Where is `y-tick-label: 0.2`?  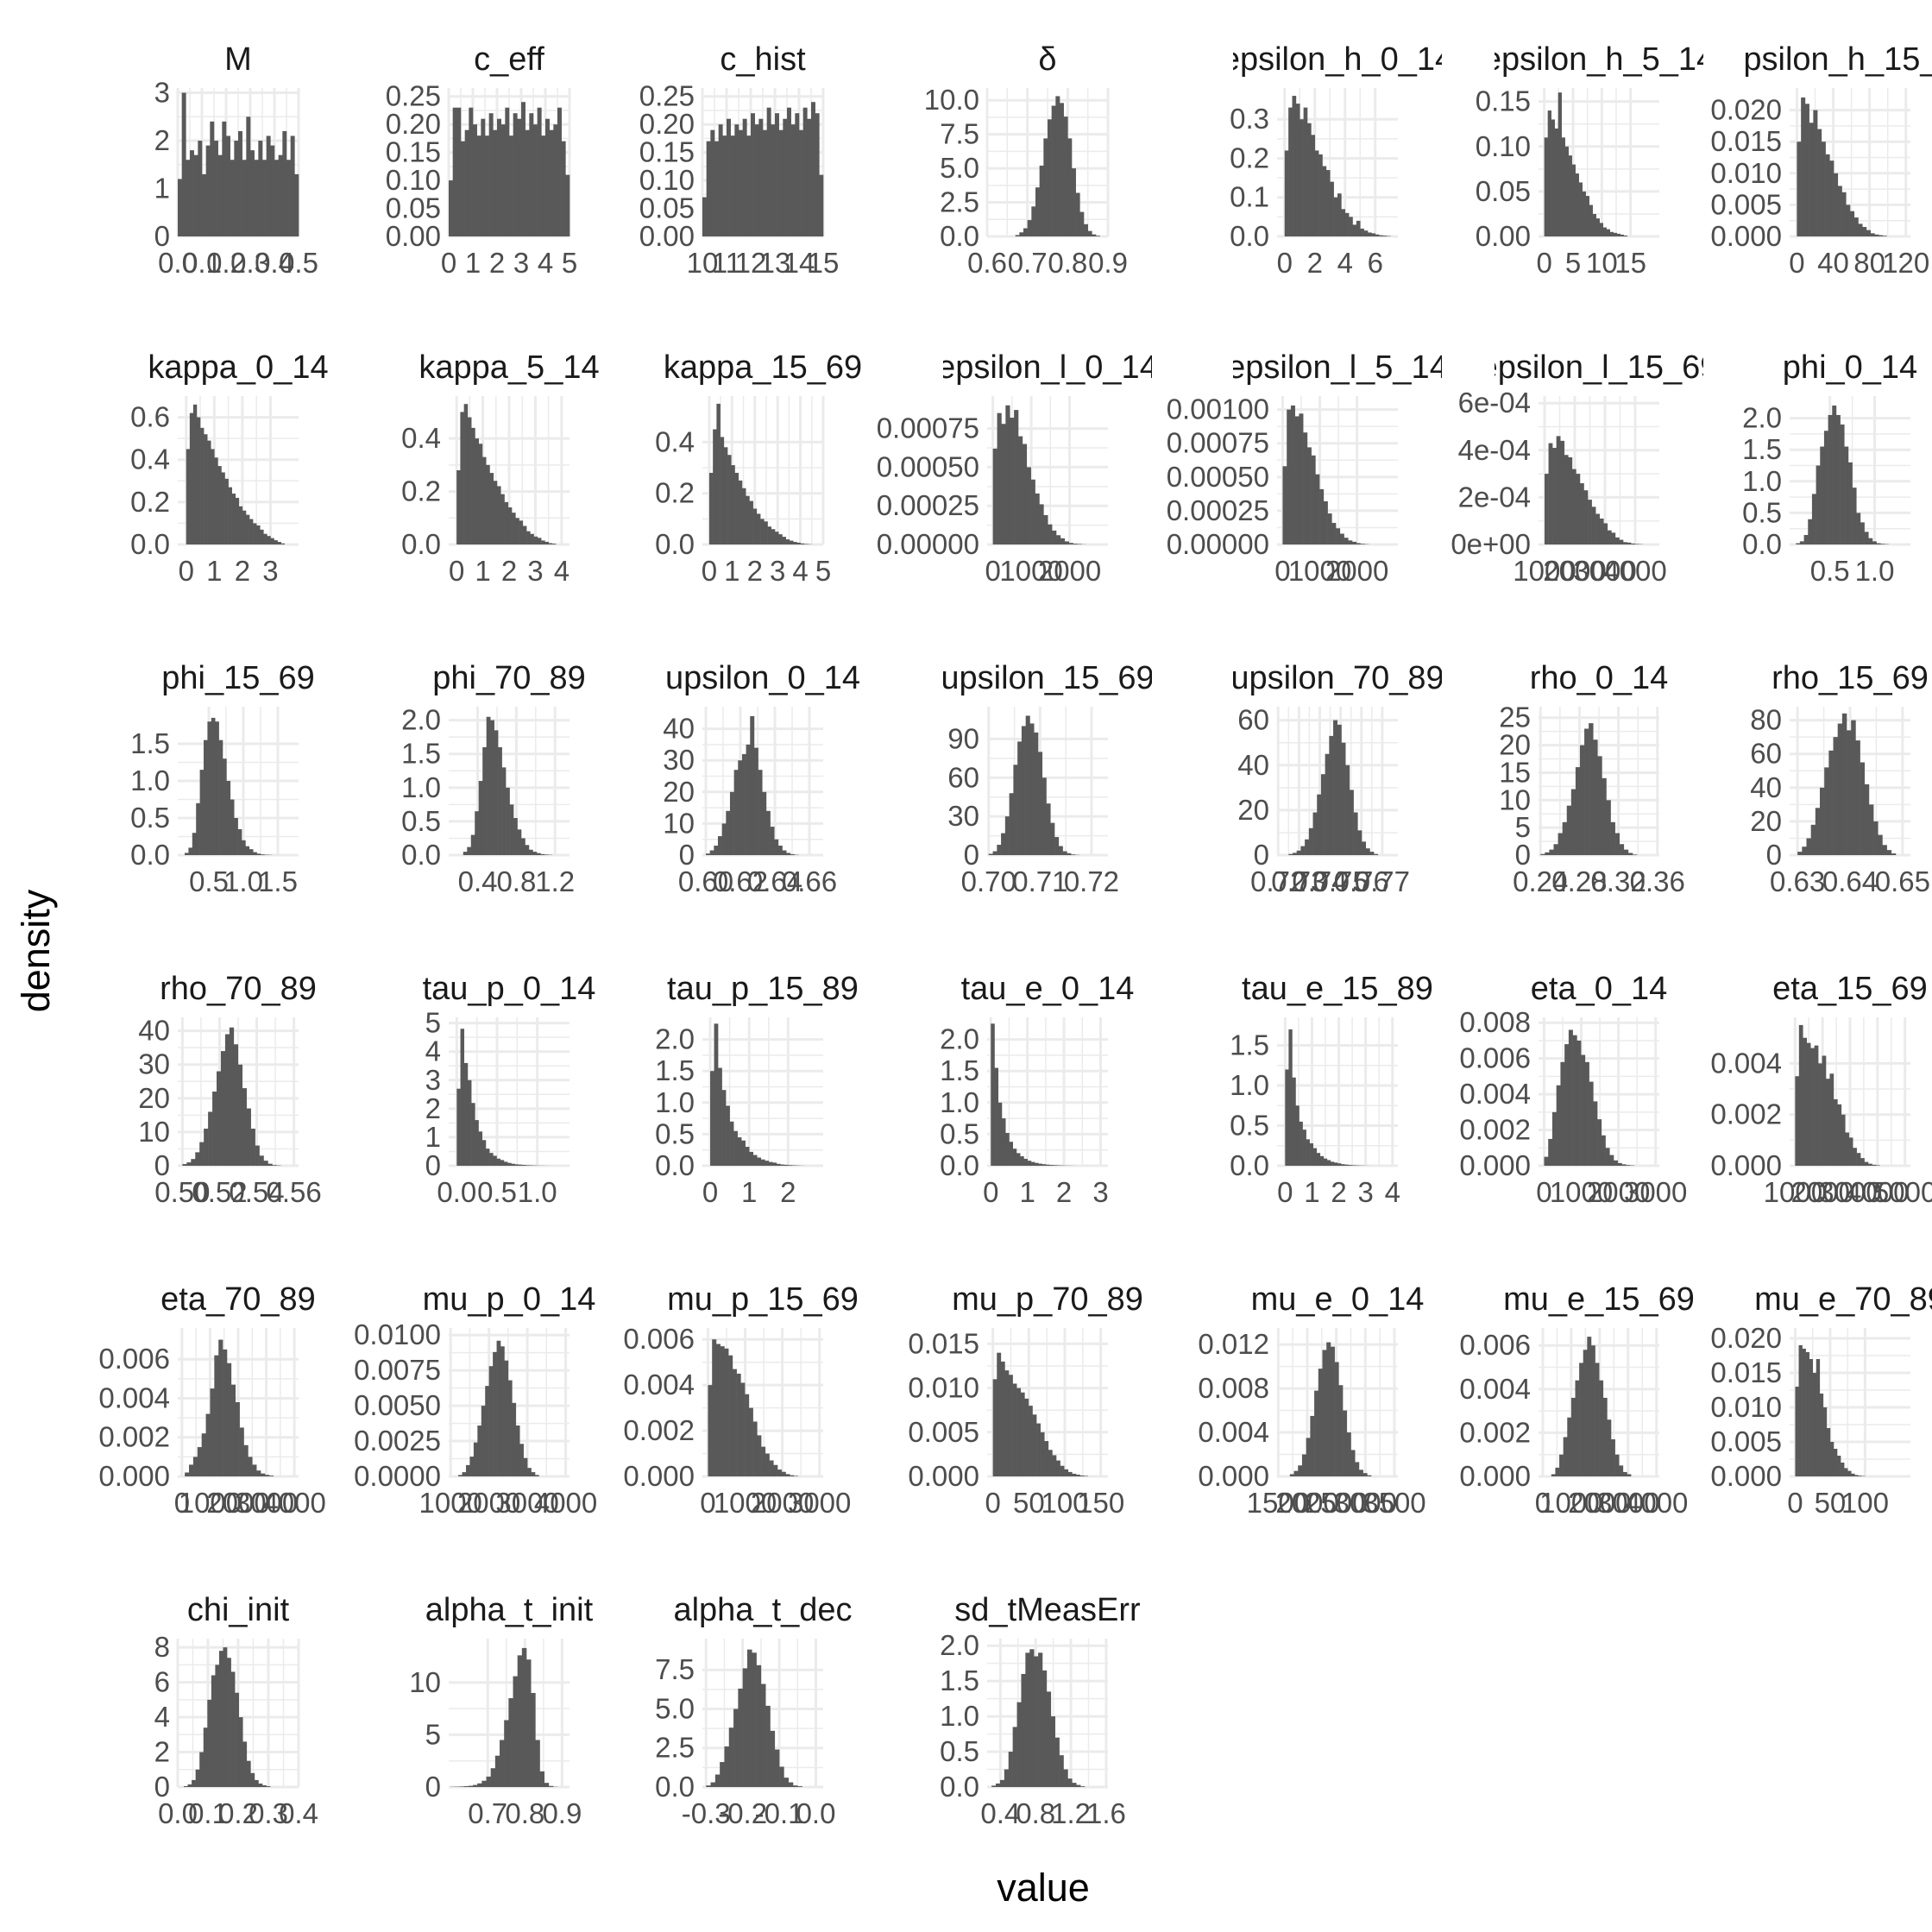
y-tick-label: 0.2 is located at coordinates (675, 493).